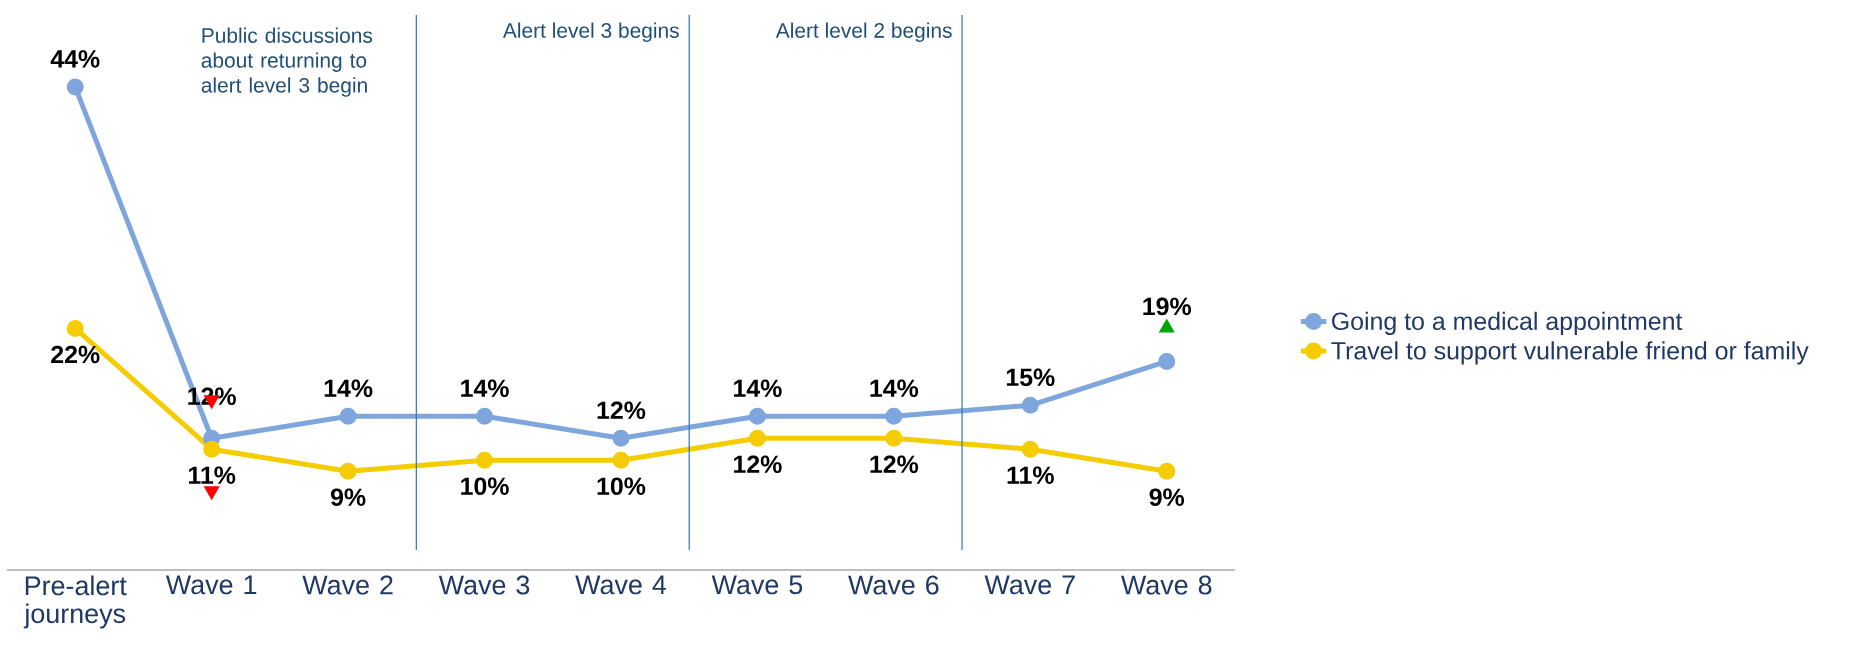 The width and height of the screenshot is (1873, 651). What do you see at coordinates (621, 585) in the screenshot?
I see `x-tick-label: Wave 4` at bounding box center [621, 585].